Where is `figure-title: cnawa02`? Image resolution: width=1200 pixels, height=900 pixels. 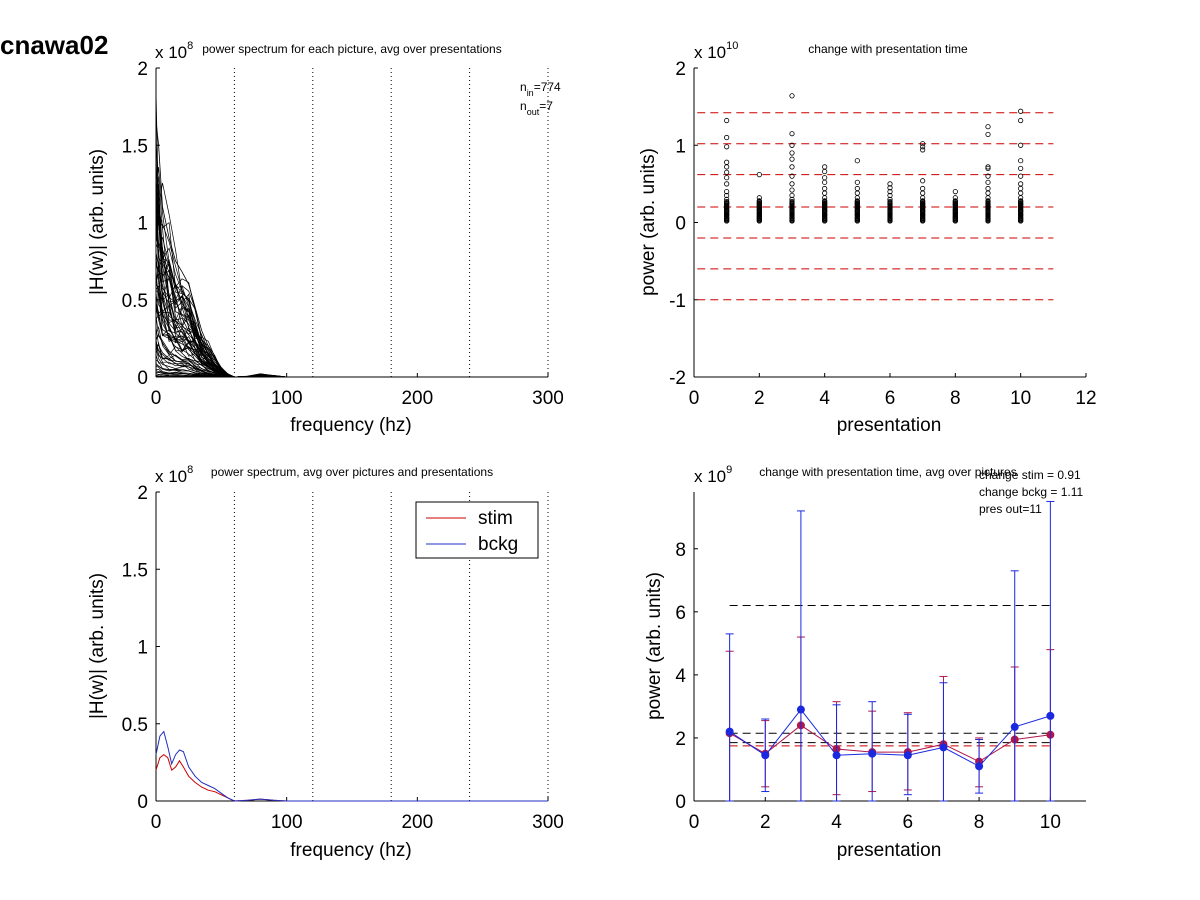 figure-title: cnawa02 is located at coordinates (54, 45).